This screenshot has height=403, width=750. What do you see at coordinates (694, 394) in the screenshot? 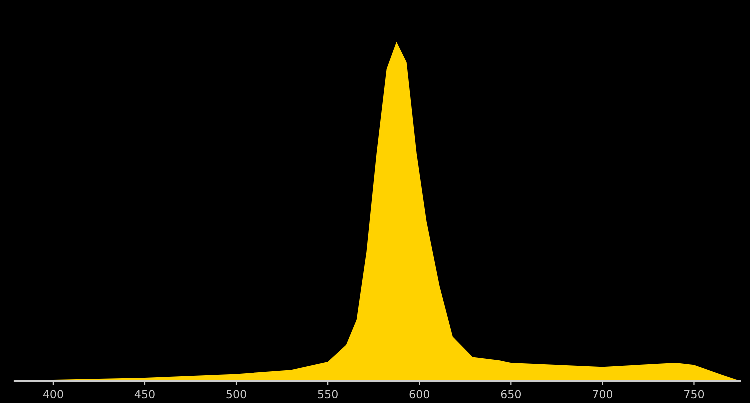
I see `x-tick-label: 750` at bounding box center [694, 394].